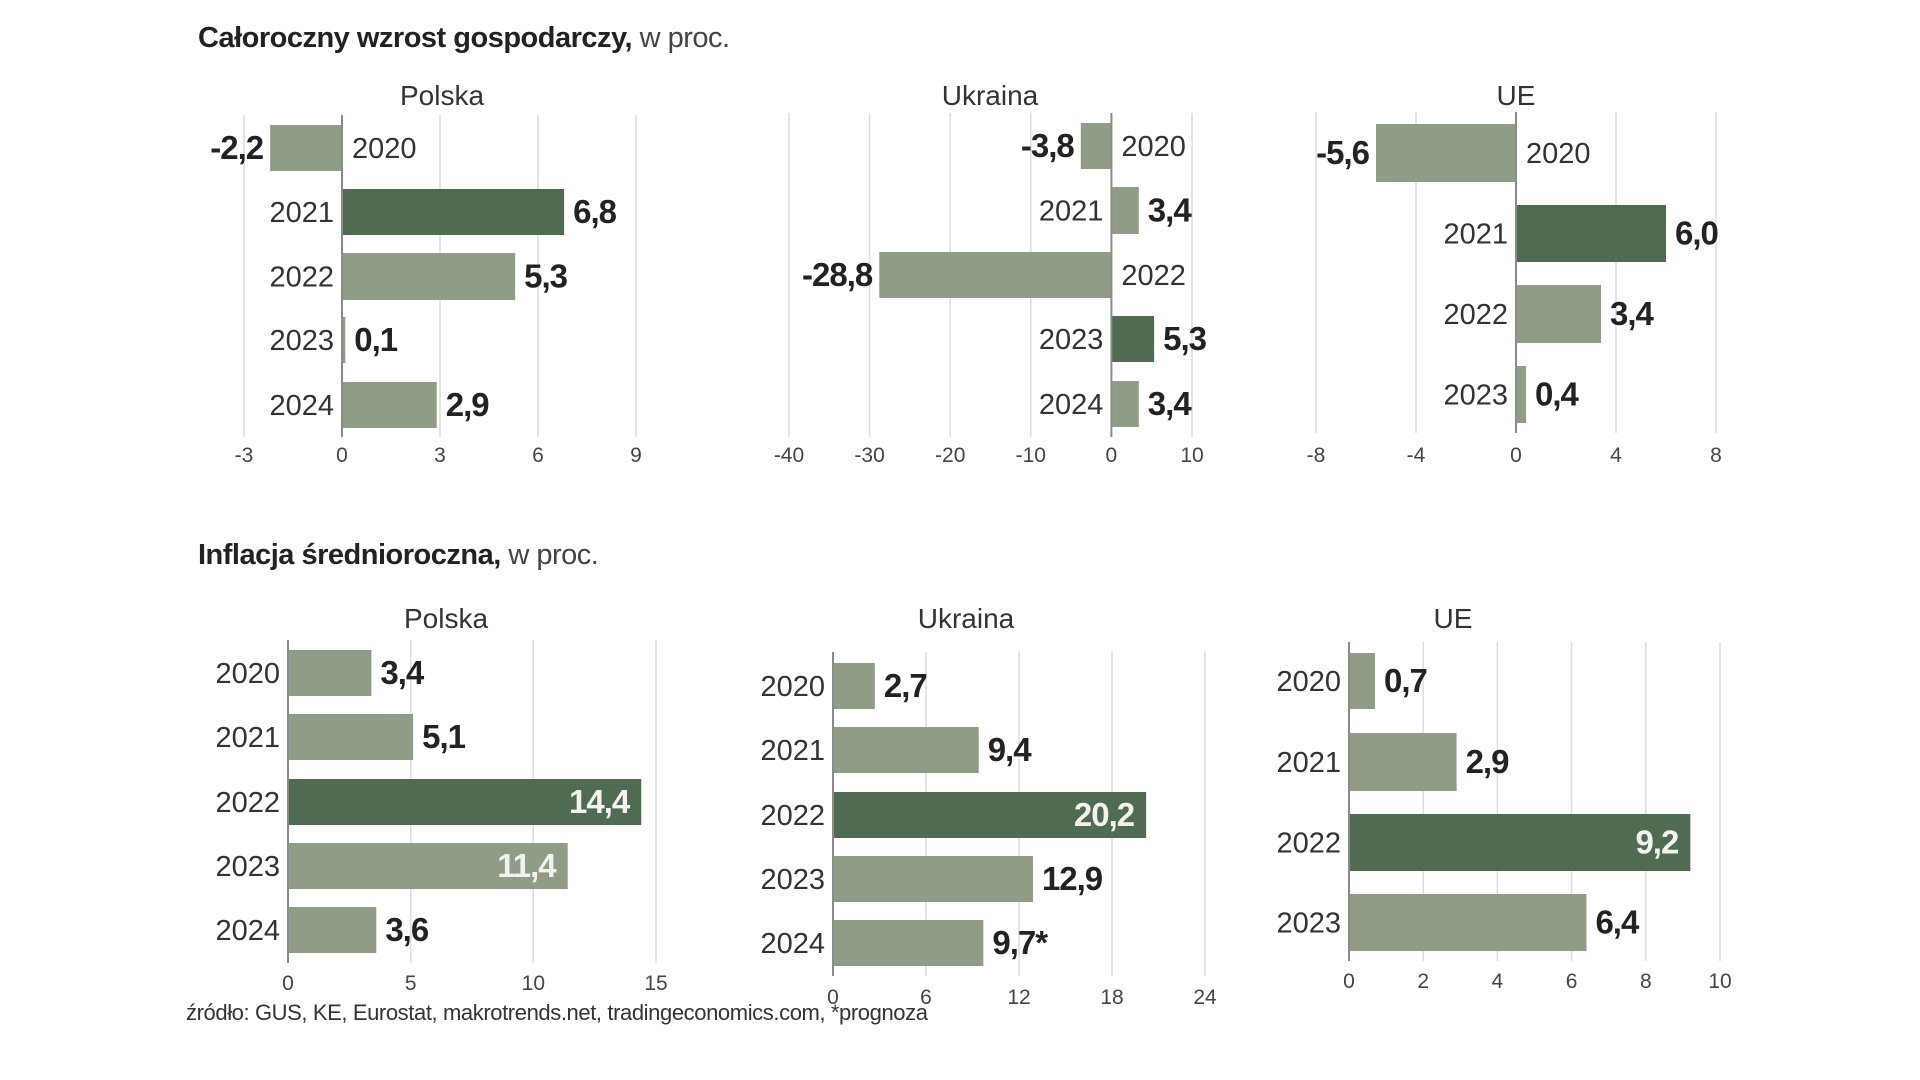  What do you see at coordinates (600, 801) in the screenshot?
I see `value-label: 14,4` at bounding box center [600, 801].